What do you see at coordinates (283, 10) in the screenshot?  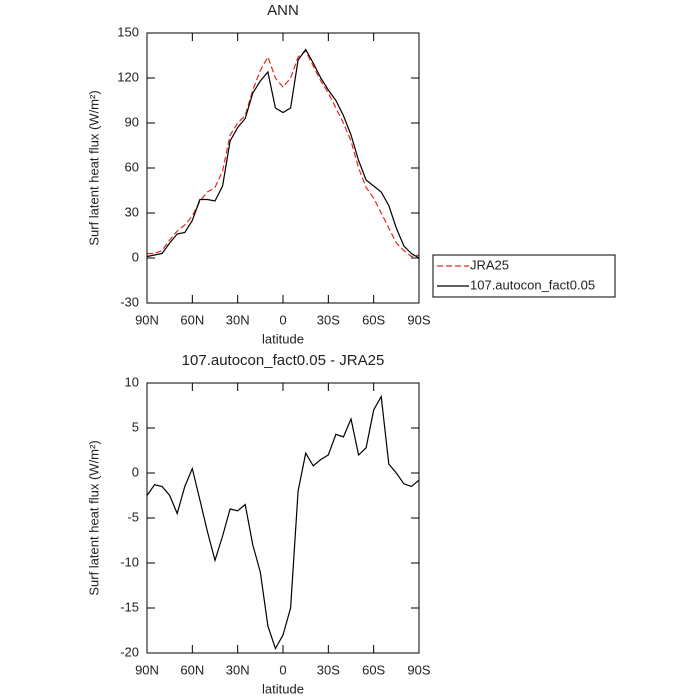 I see `chart-title: ANN` at bounding box center [283, 10].